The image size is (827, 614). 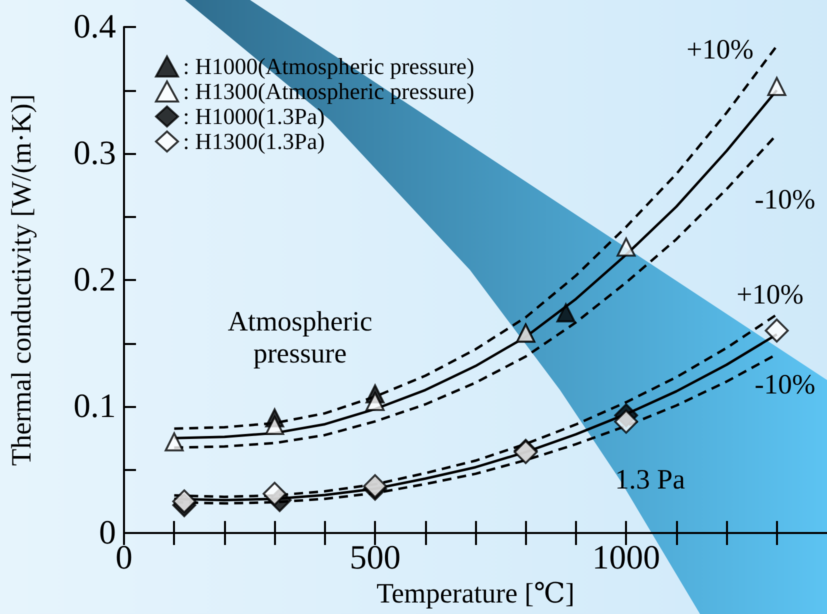 What do you see at coordinates (254, 141) in the screenshot?
I see `legend-label: : H1300(1.3Pa)` at bounding box center [254, 141].